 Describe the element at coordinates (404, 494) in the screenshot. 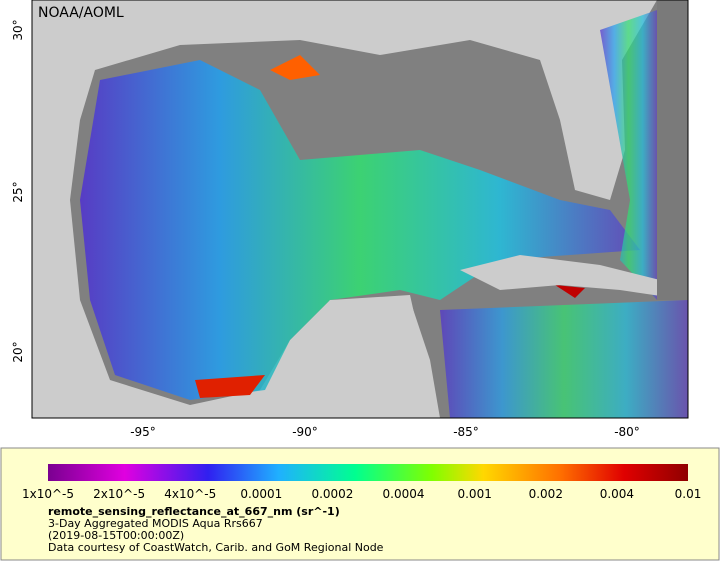

I see `colorbar-tick-label: 0.0004` at that location.